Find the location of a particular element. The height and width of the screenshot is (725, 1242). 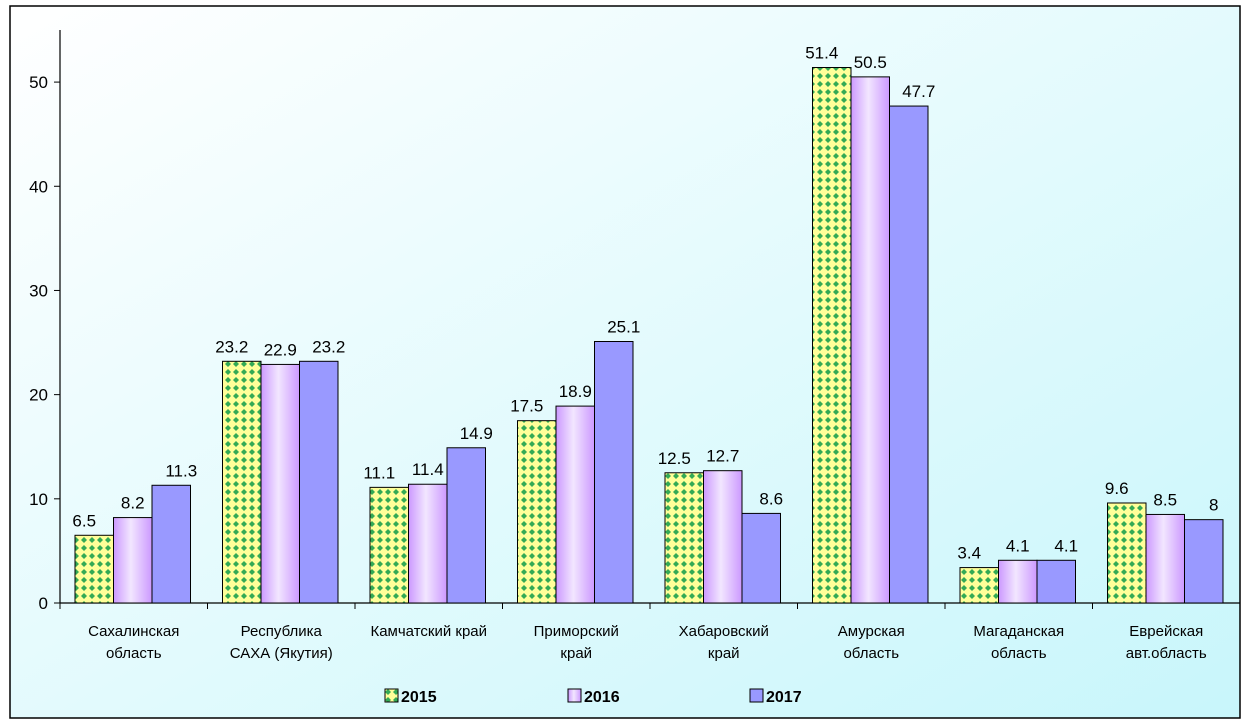

x-tick-label: Магаданская is located at coordinates (1018, 631).